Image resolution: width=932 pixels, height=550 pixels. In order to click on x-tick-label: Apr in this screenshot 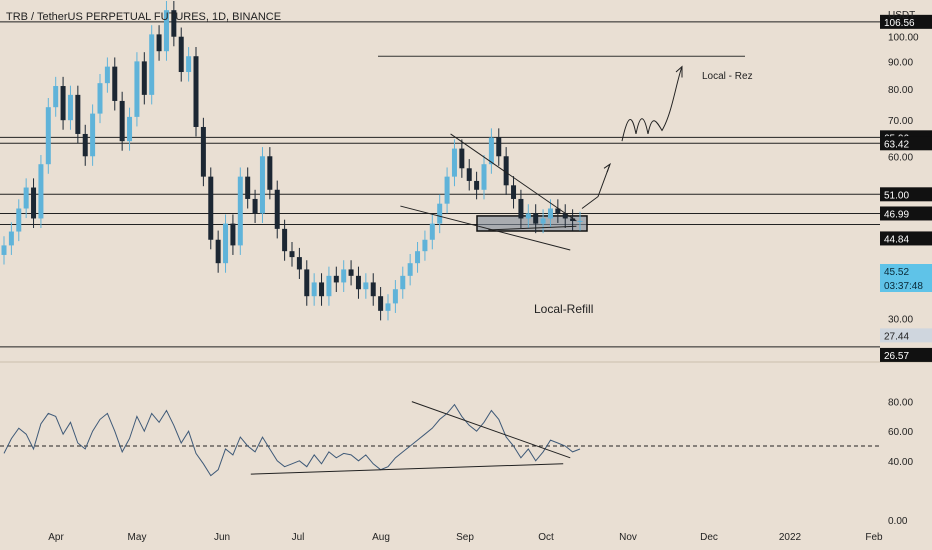, I will do `click(56, 537)`.